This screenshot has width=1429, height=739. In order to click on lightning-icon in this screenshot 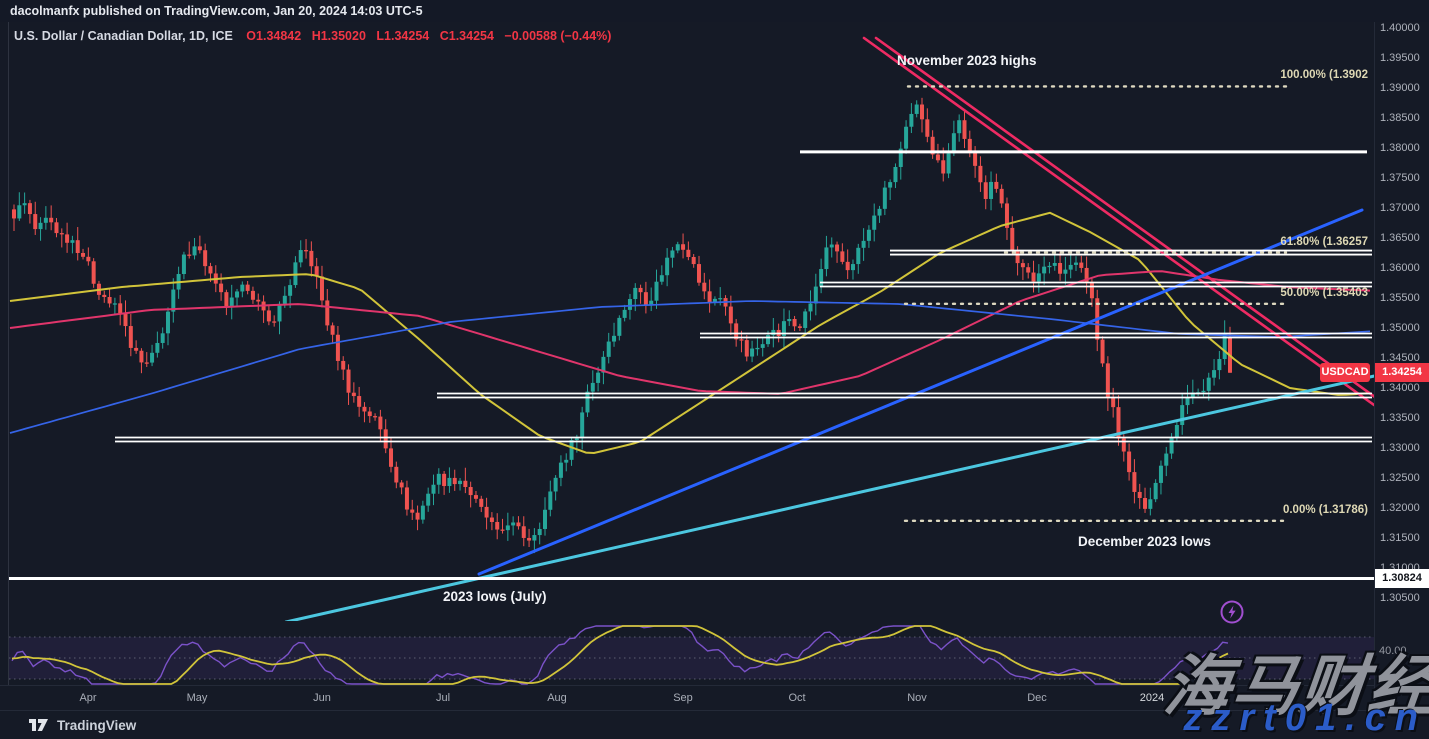, I will do `click(1232, 612)`.